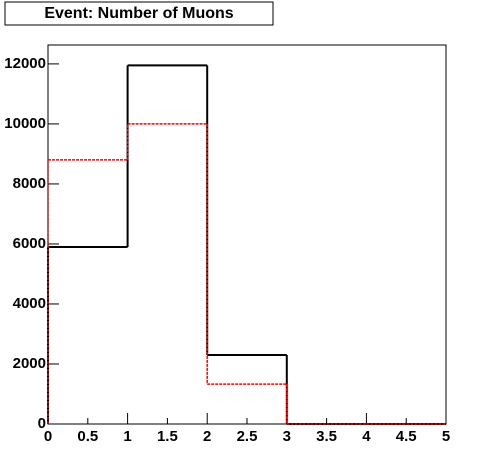  What do you see at coordinates (48, 436) in the screenshot?
I see `x-tick-label: 0` at bounding box center [48, 436].